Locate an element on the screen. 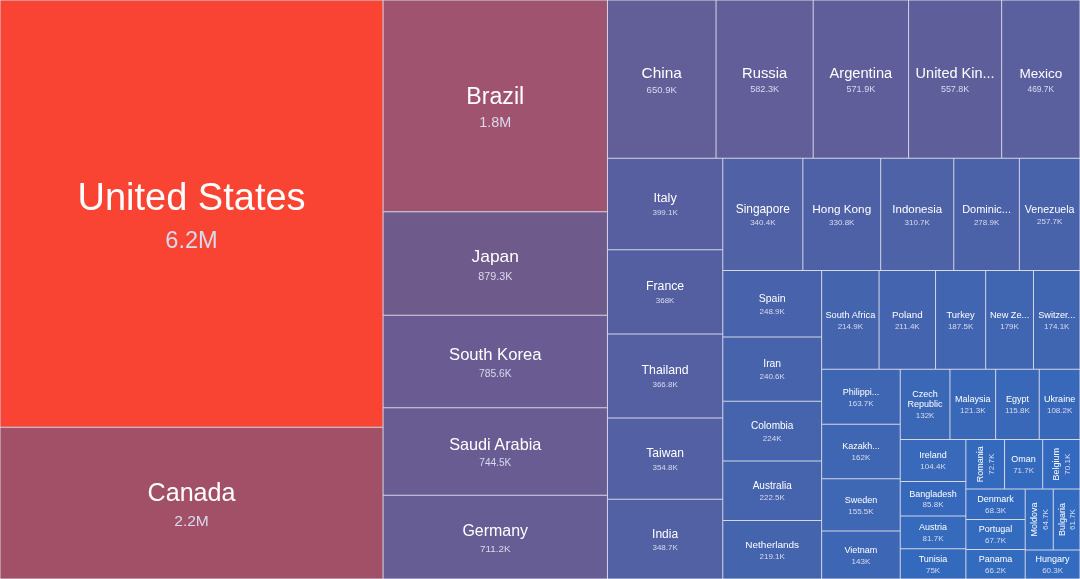 The width and height of the screenshot is (1080, 579). data-label: 81.7K is located at coordinates (933, 539).